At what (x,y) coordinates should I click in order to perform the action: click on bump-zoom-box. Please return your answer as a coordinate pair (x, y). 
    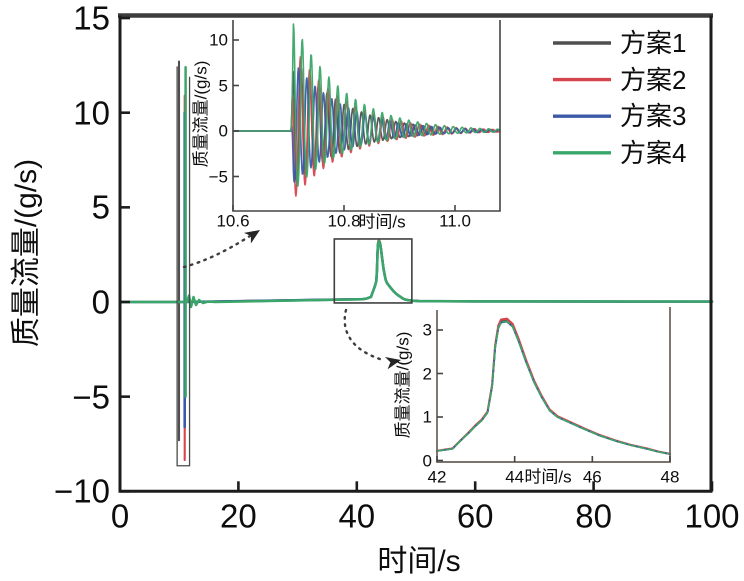
    Looking at the image, I should click on (373, 271).